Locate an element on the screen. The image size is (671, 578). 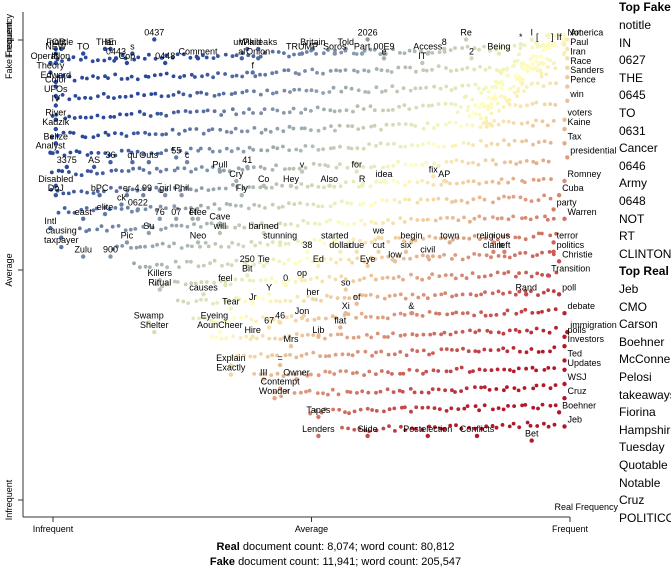
term-list-item: takeaways is located at coordinates (645, 394).